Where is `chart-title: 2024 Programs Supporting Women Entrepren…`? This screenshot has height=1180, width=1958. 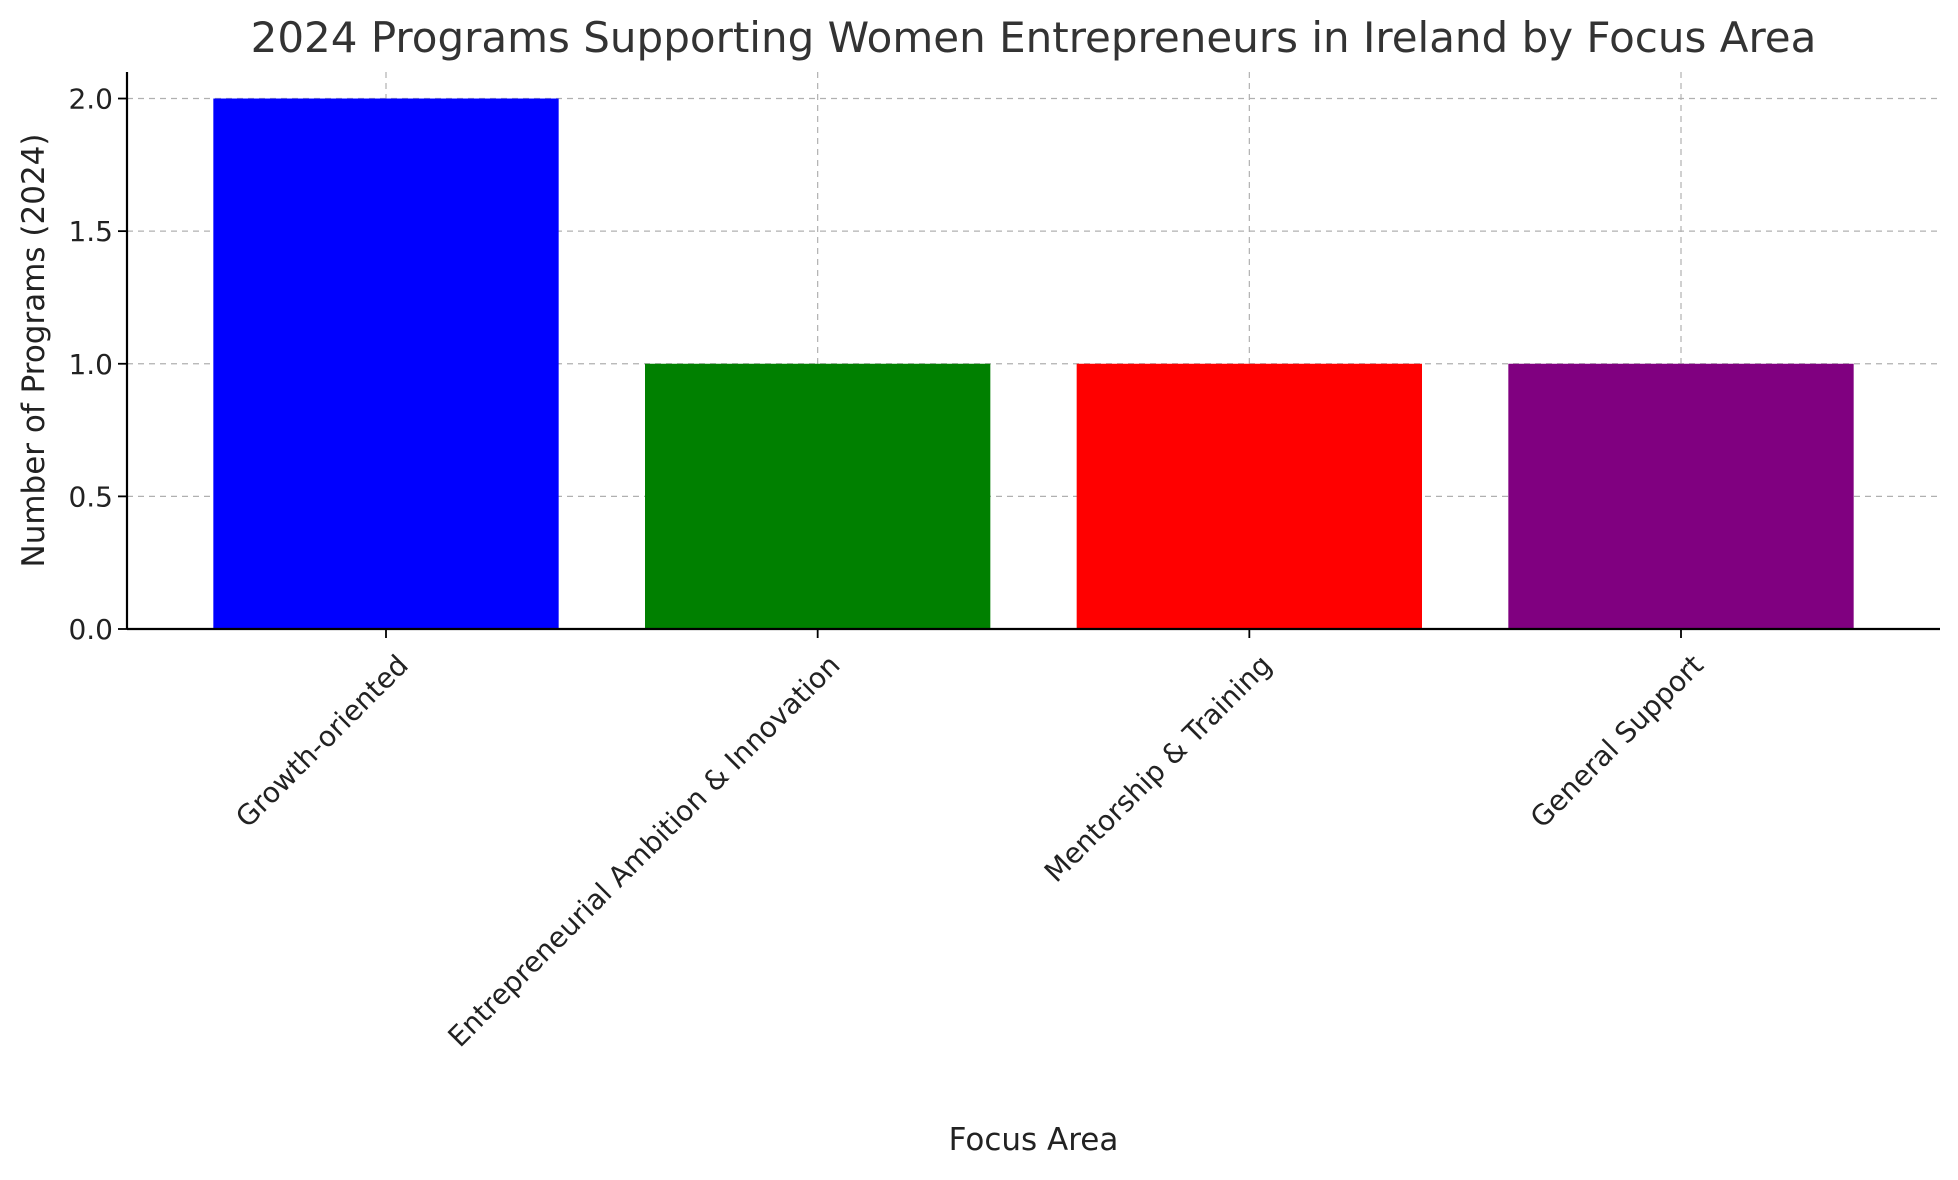 chart-title: 2024 Programs Supporting Women Entrepren… is located at coordinates (1034, 37).